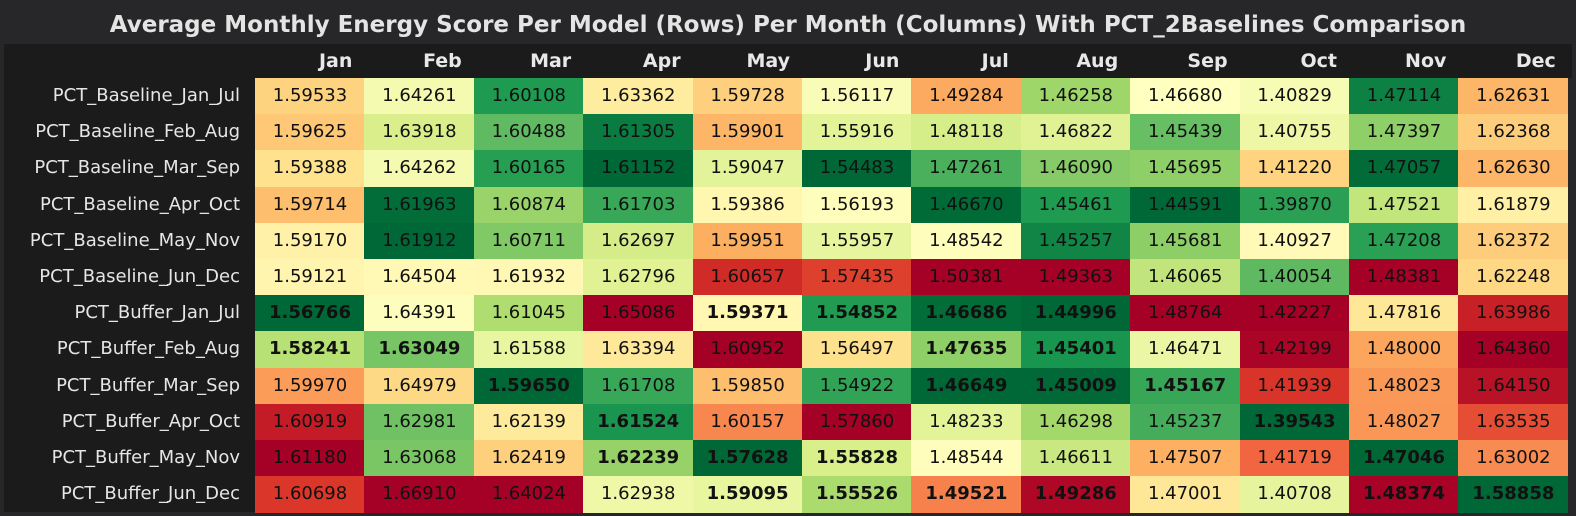  Describe the element at coordinates (310, 277) in the screenshot. I see `heatmap-cell: 1.59121` at that location.